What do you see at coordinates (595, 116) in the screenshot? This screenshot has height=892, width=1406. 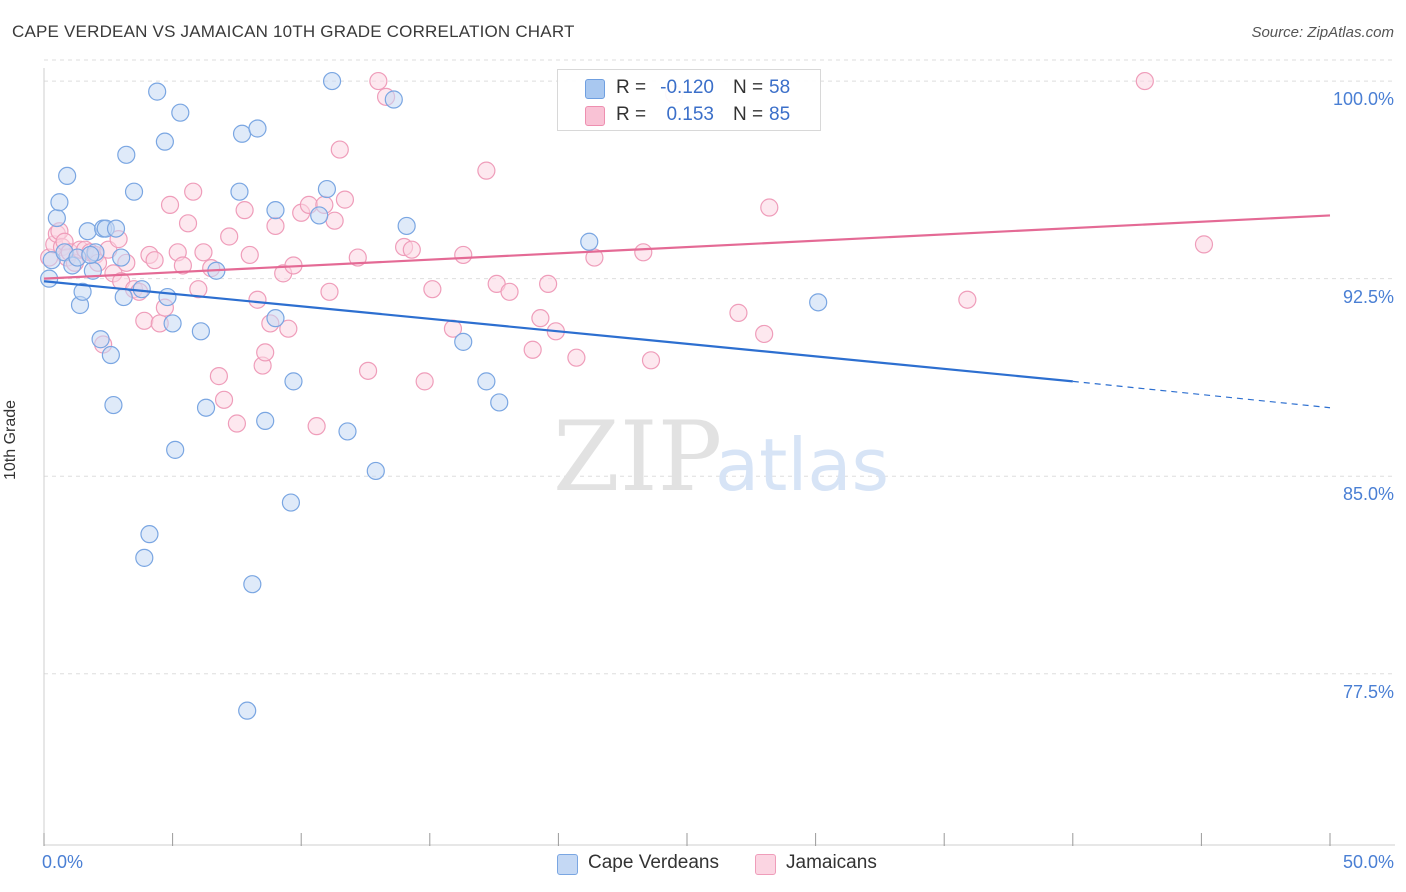 I see `legend-swatch-pink` at bounding box center [595, 116].